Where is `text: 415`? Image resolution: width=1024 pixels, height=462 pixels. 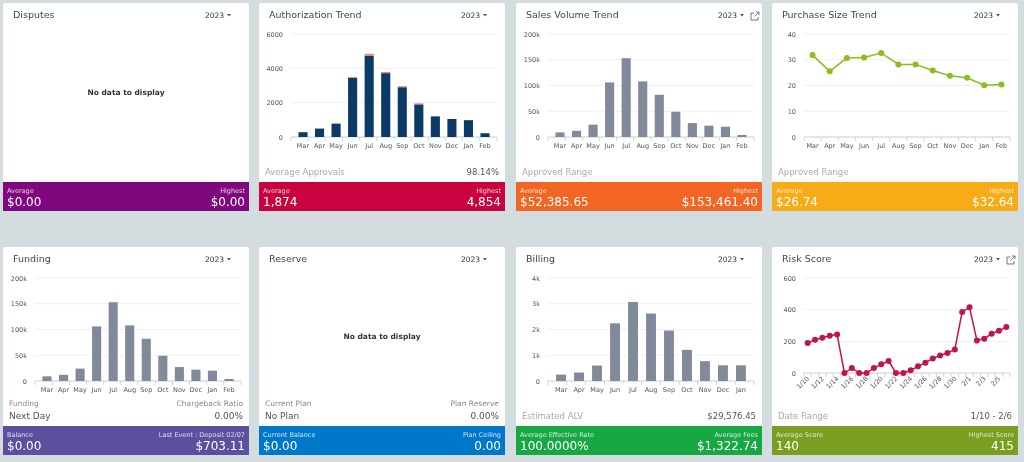 text: 415 is located at coordinates (1002, 446).